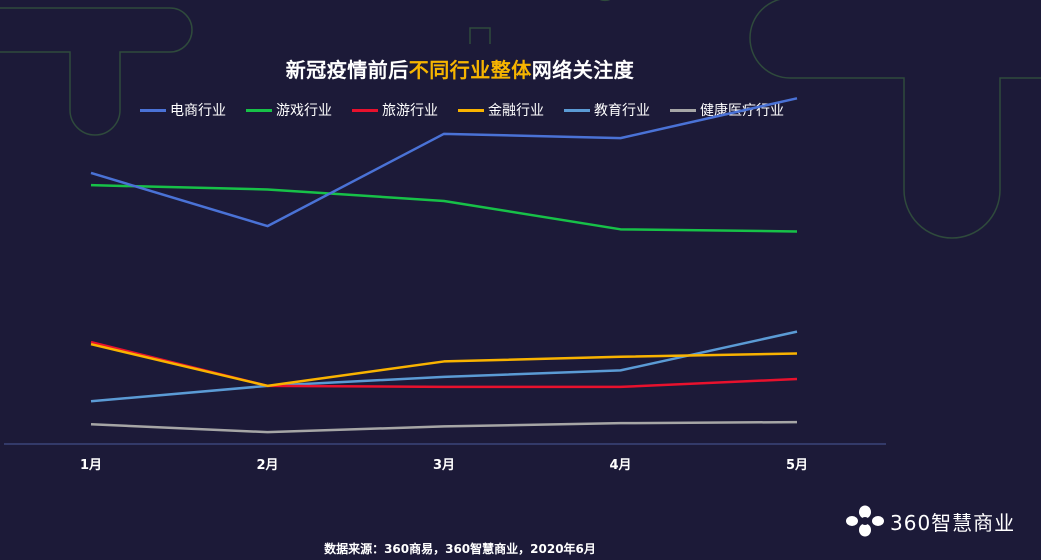 The height and width of the screenshot is (560, 1041). Describe the element at coordinates (267, 465) in the screenshot. I see `x-tick-label: 2月` at that location.